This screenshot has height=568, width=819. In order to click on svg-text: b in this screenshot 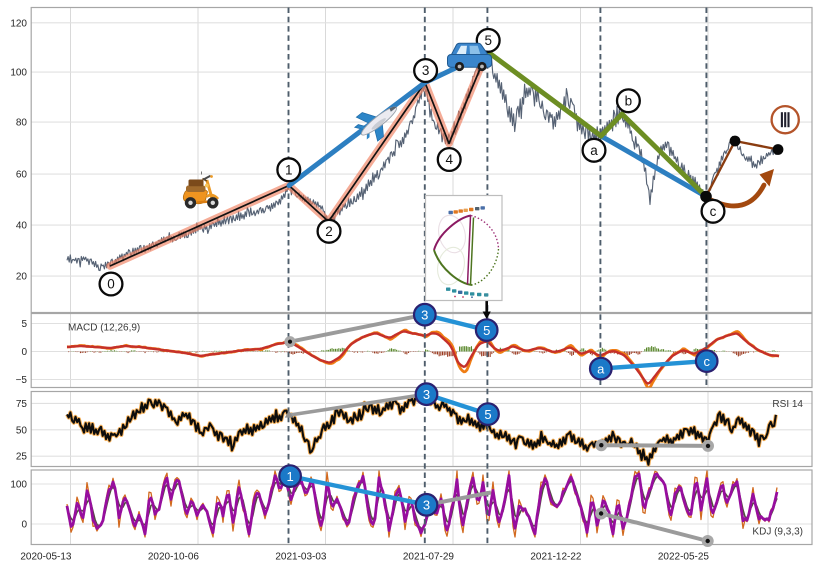, I will do `click(629, 100)`.